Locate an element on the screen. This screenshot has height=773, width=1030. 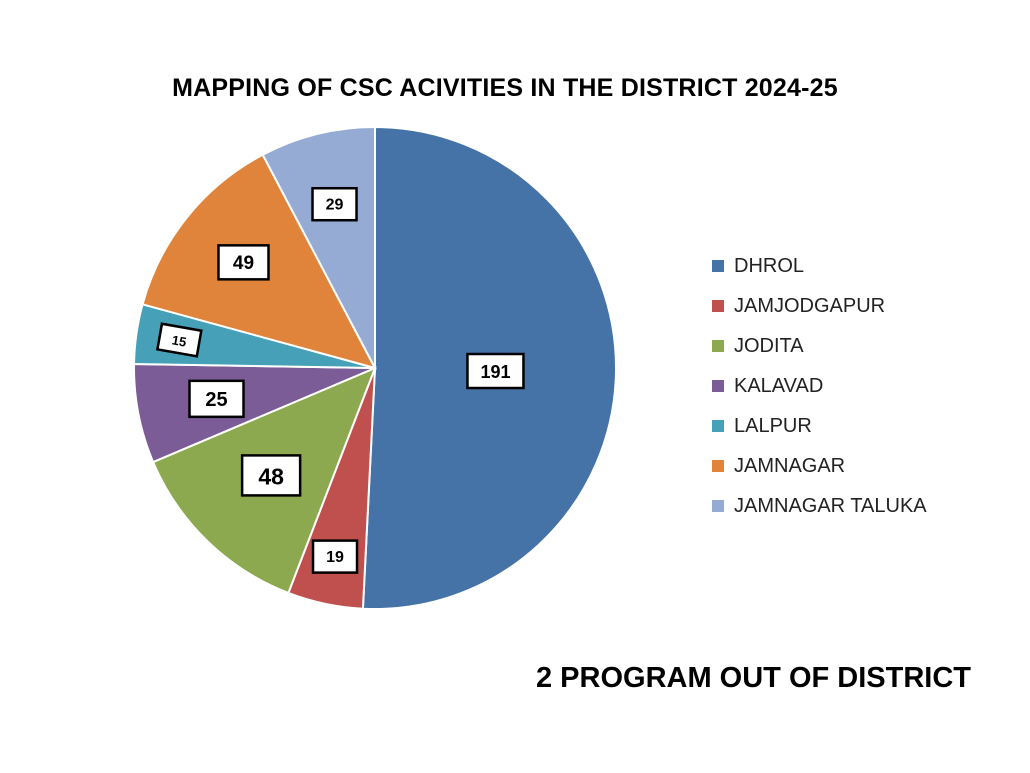
data-label-value: 48 is located at coordinates (271, 476).